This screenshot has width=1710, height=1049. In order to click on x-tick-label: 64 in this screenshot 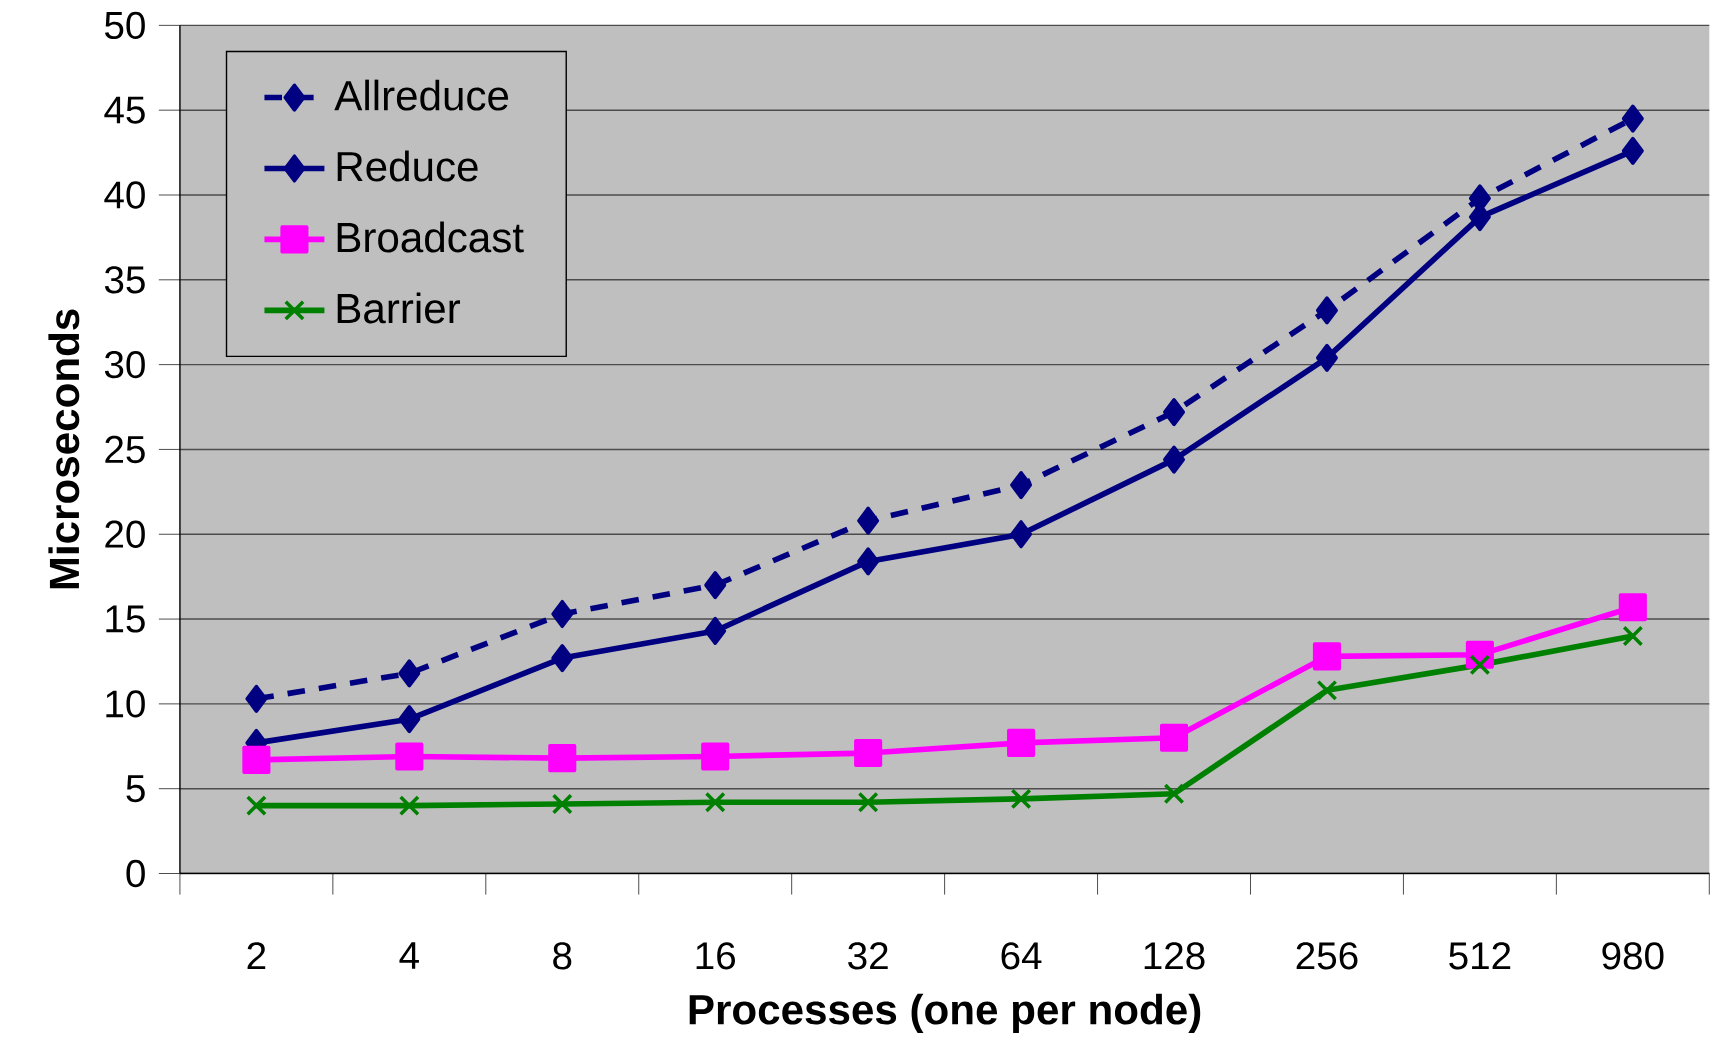, I will do `click(1021, 956)`.